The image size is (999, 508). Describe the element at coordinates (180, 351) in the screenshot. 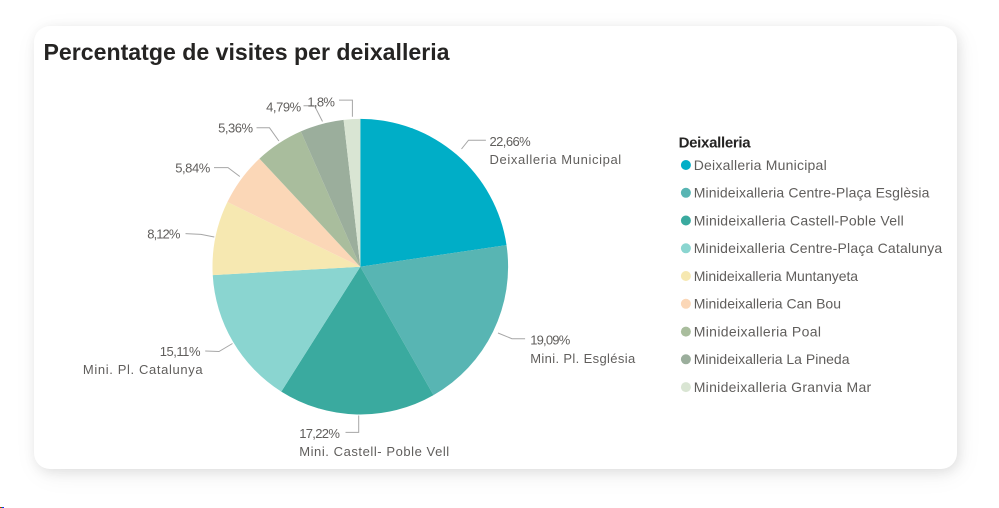

I see `svg-text: 15,11%` at that location.